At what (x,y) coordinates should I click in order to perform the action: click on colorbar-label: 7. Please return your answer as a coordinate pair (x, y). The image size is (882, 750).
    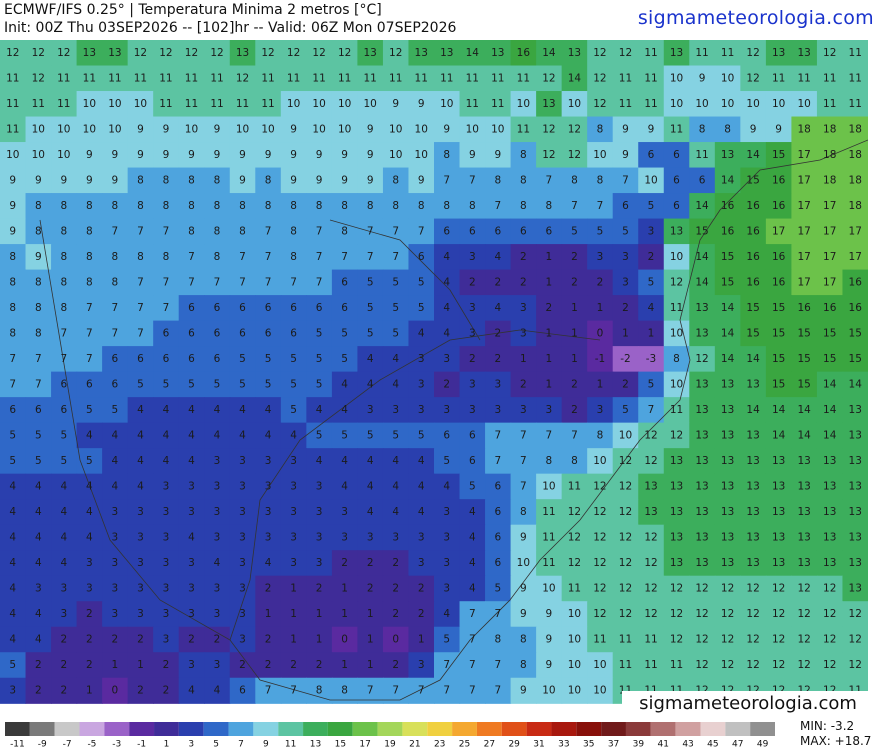
    Looking at the image, I should click on (241, 745).